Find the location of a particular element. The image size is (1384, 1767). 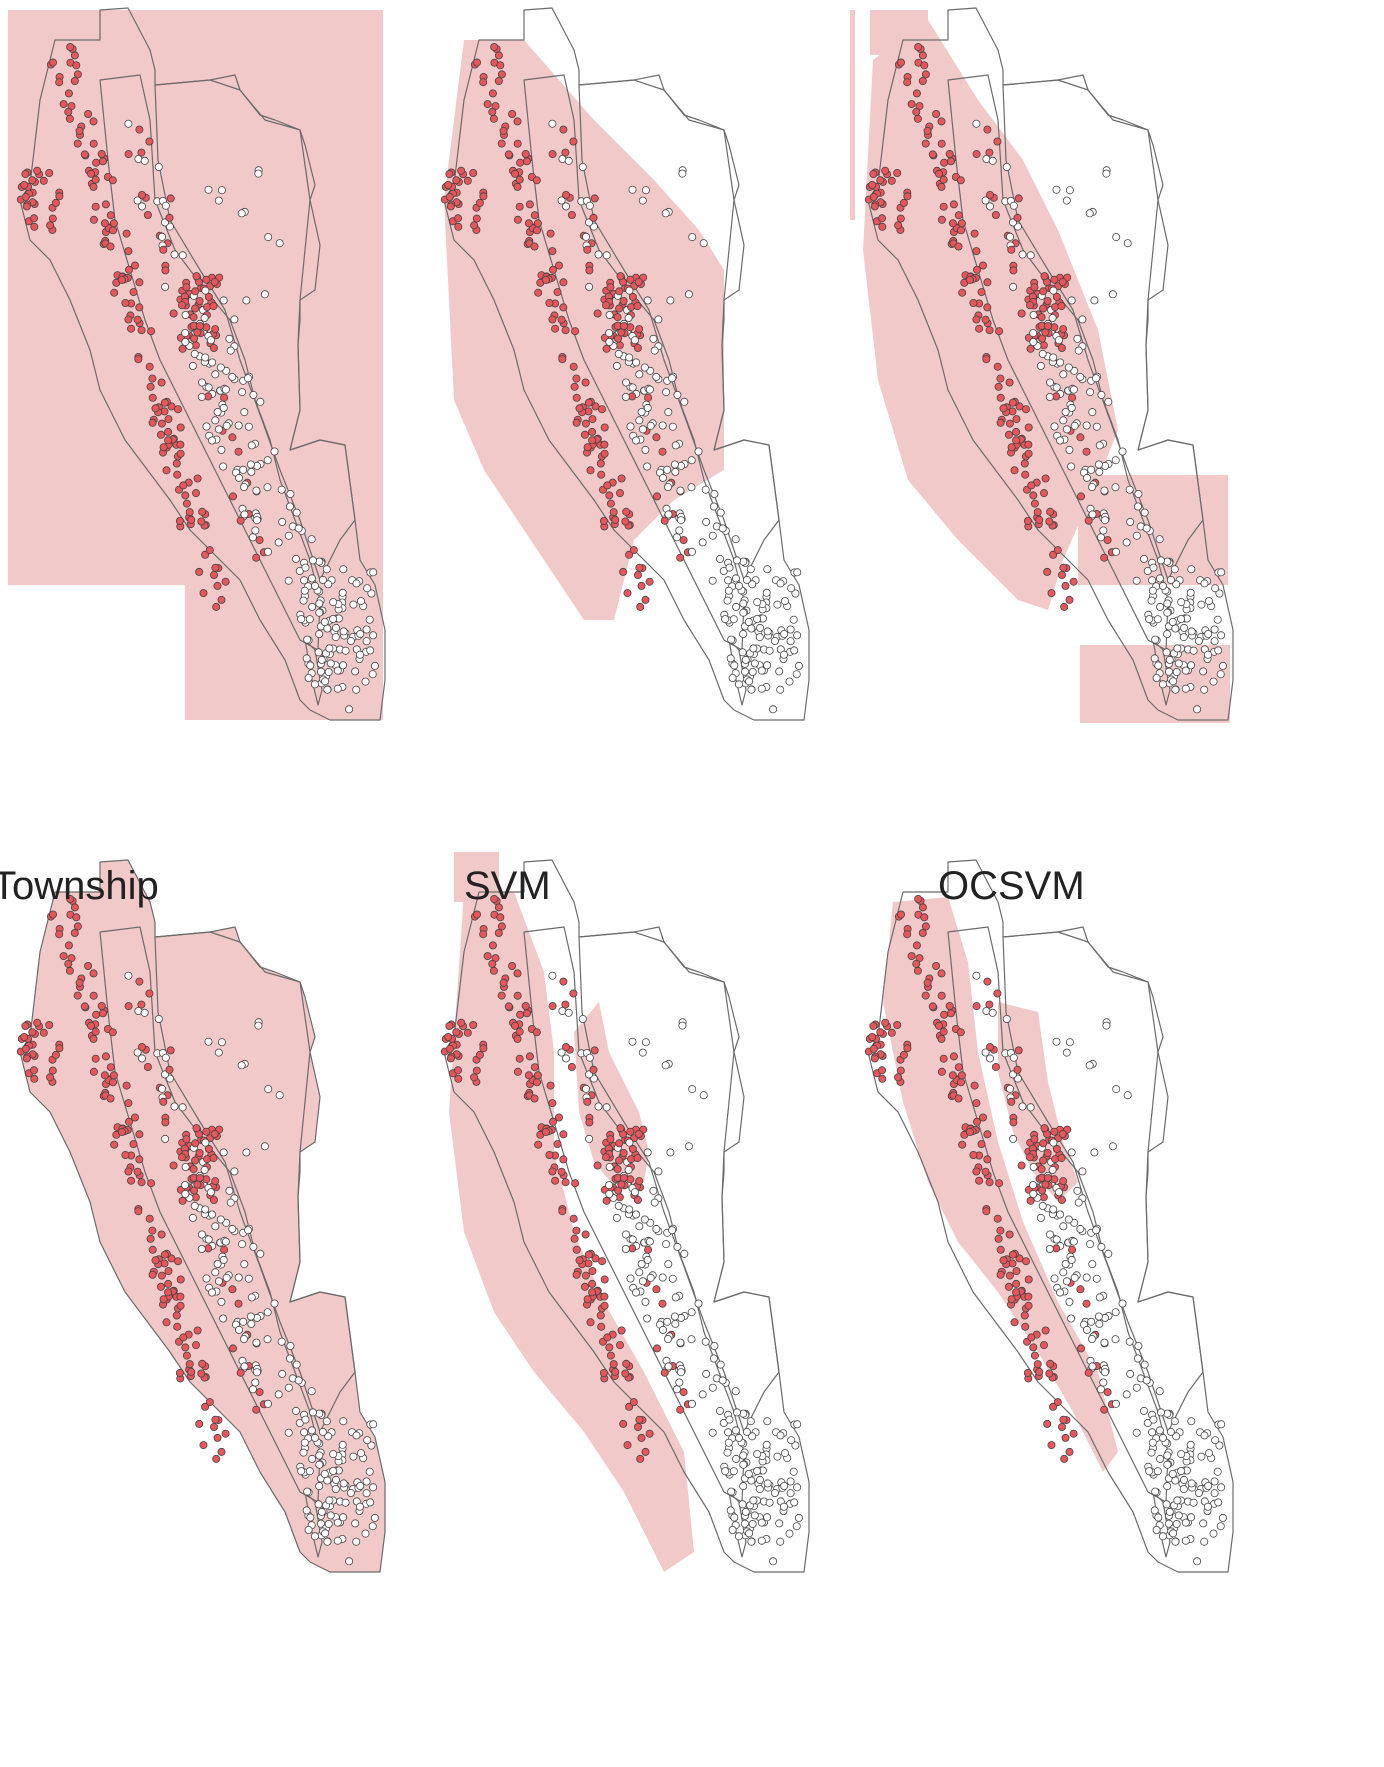

predicted-region is located at coordinates (476, 877).